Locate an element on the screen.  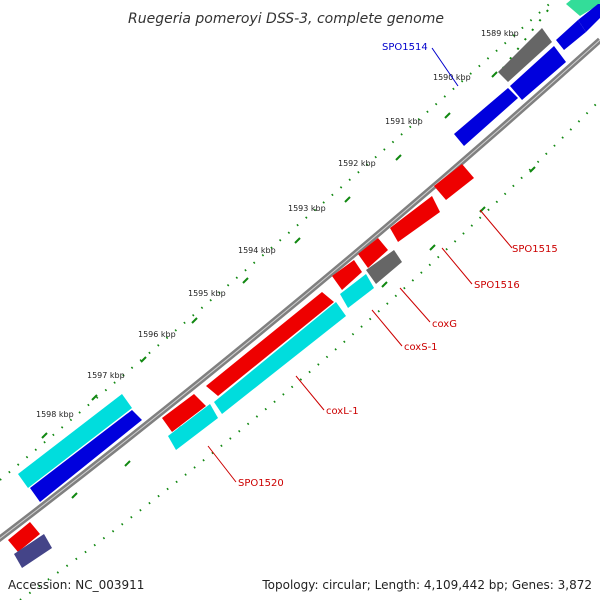
tick-label: 1598 kbp is located at coordinates (55, 414).